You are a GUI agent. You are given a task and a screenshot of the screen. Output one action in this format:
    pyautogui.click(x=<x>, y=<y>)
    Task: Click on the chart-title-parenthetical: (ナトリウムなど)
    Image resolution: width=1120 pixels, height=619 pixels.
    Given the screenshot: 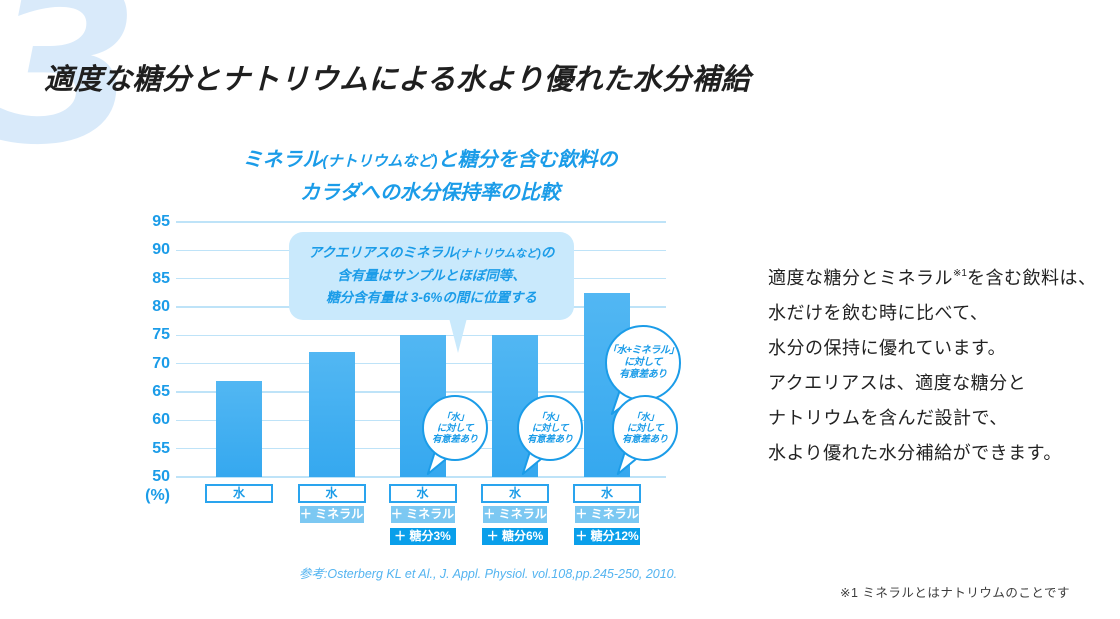 What is the action you would take?
    pyautogui.click(x=380, y=161)
    